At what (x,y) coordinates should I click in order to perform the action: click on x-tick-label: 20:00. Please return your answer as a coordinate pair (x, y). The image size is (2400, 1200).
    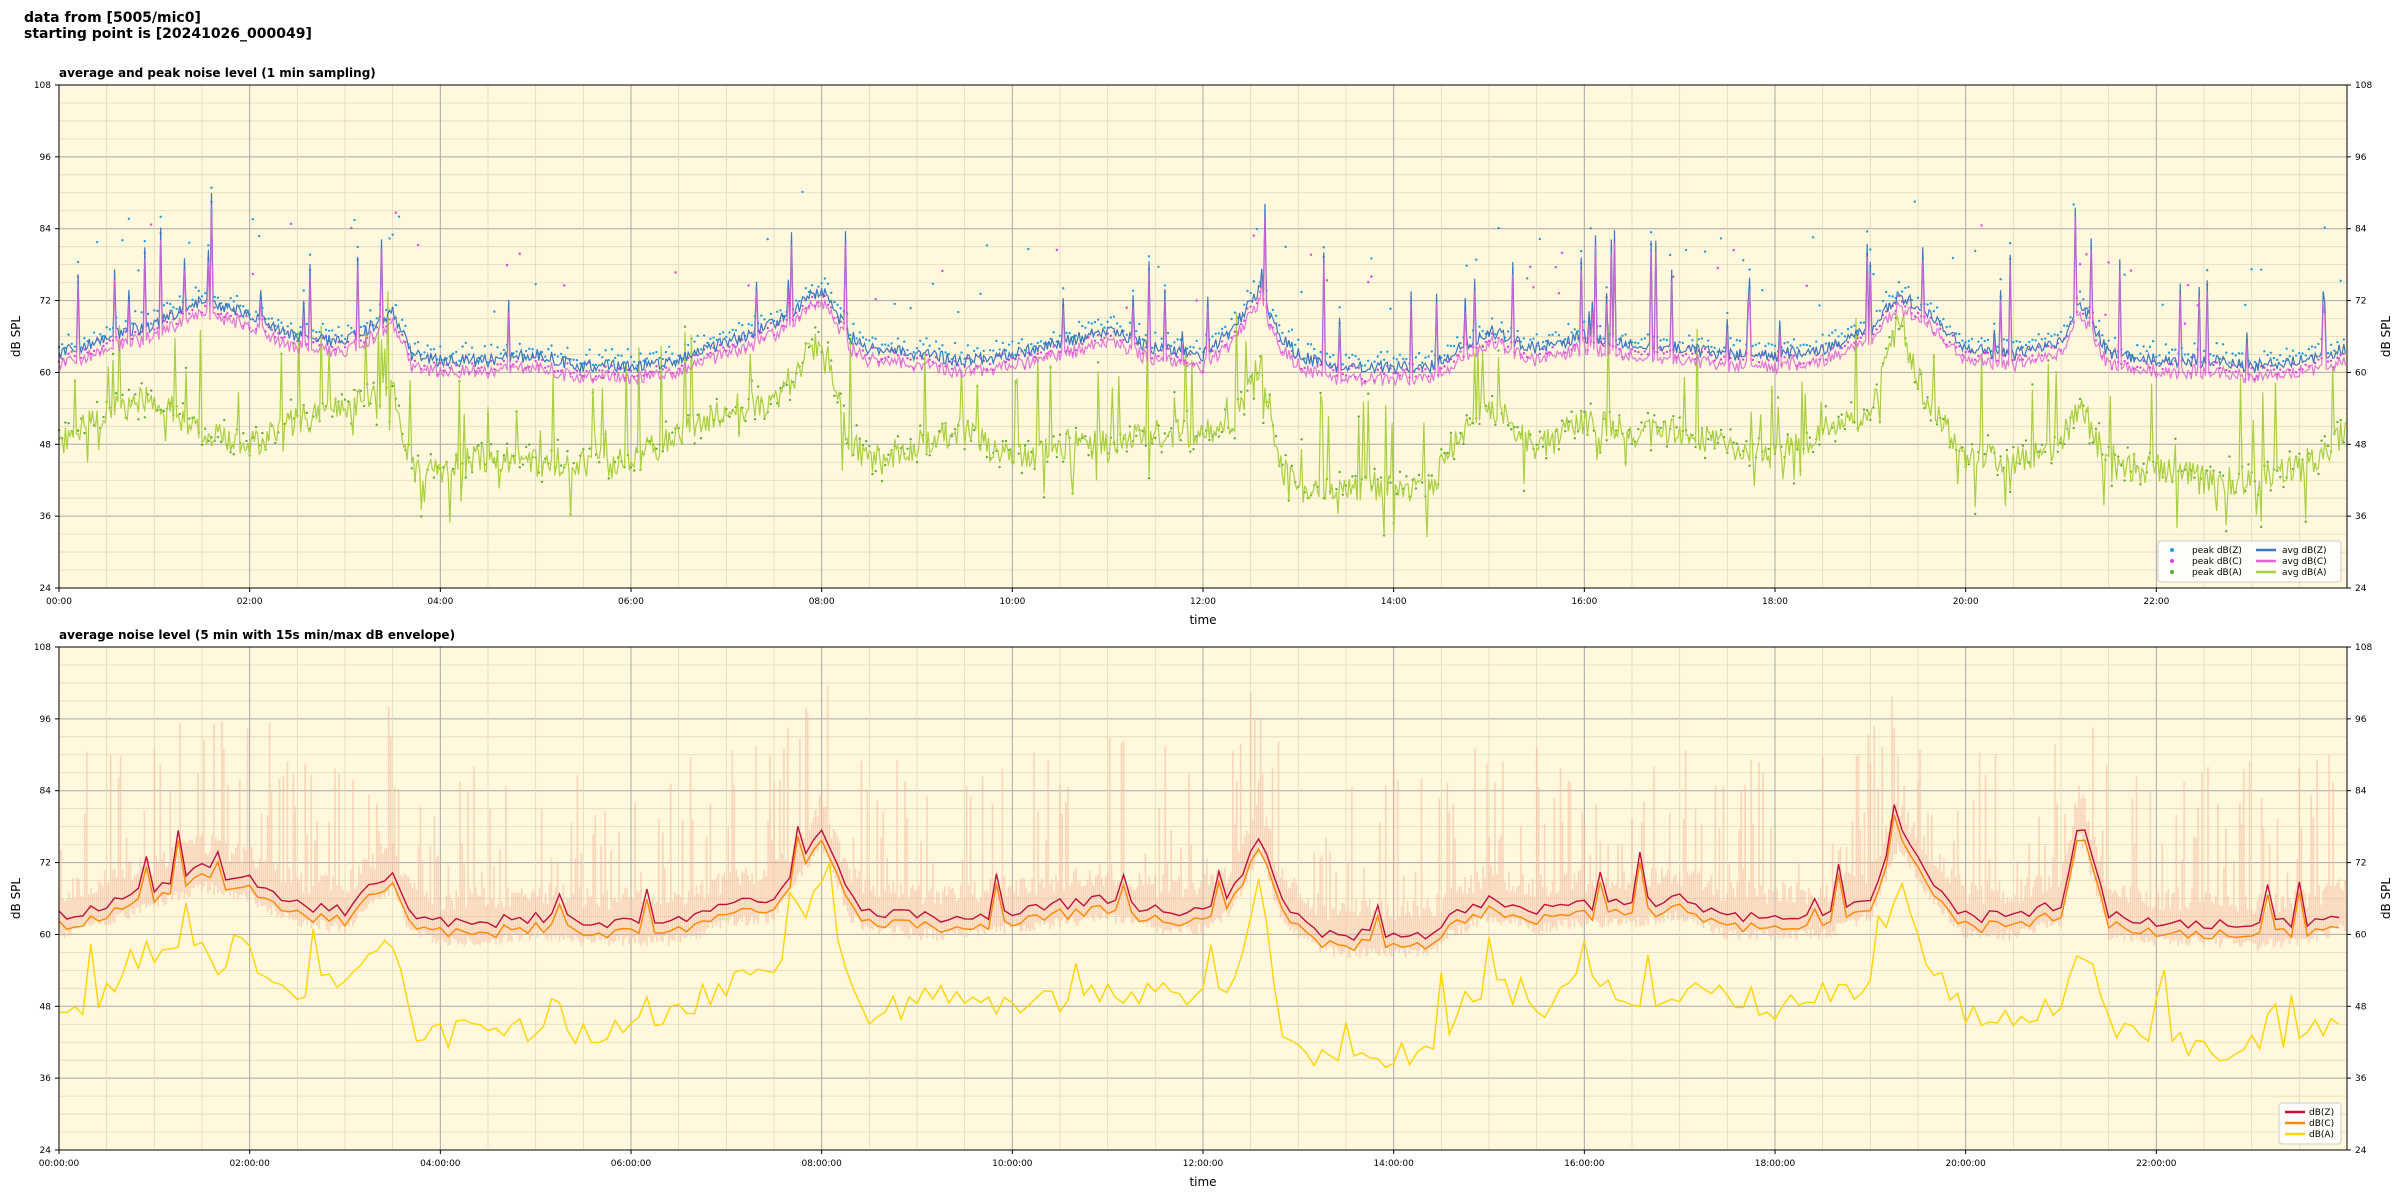
    Looking at the image, I should click on (1966, 602).